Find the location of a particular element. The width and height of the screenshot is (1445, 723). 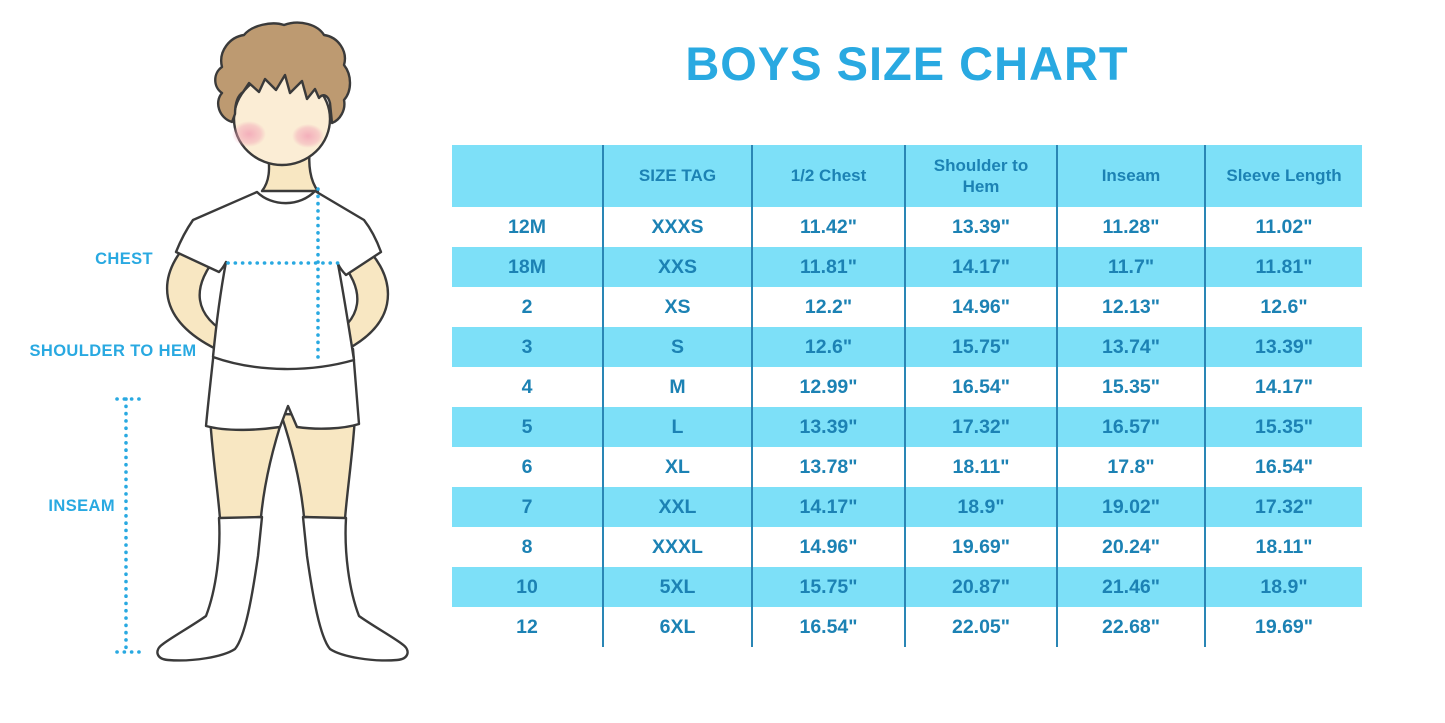

table-row: 5 L 13.39" 17.32" 16.57" 15.35" is located at coordinates (907, 427).